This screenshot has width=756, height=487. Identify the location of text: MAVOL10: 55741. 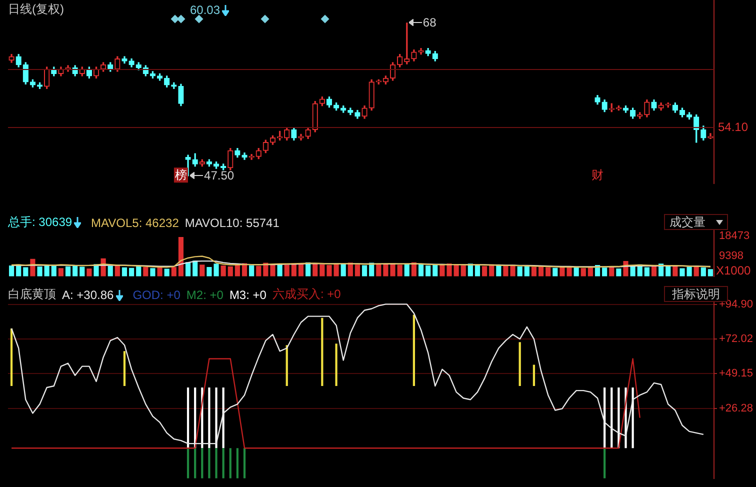
(232, 223).